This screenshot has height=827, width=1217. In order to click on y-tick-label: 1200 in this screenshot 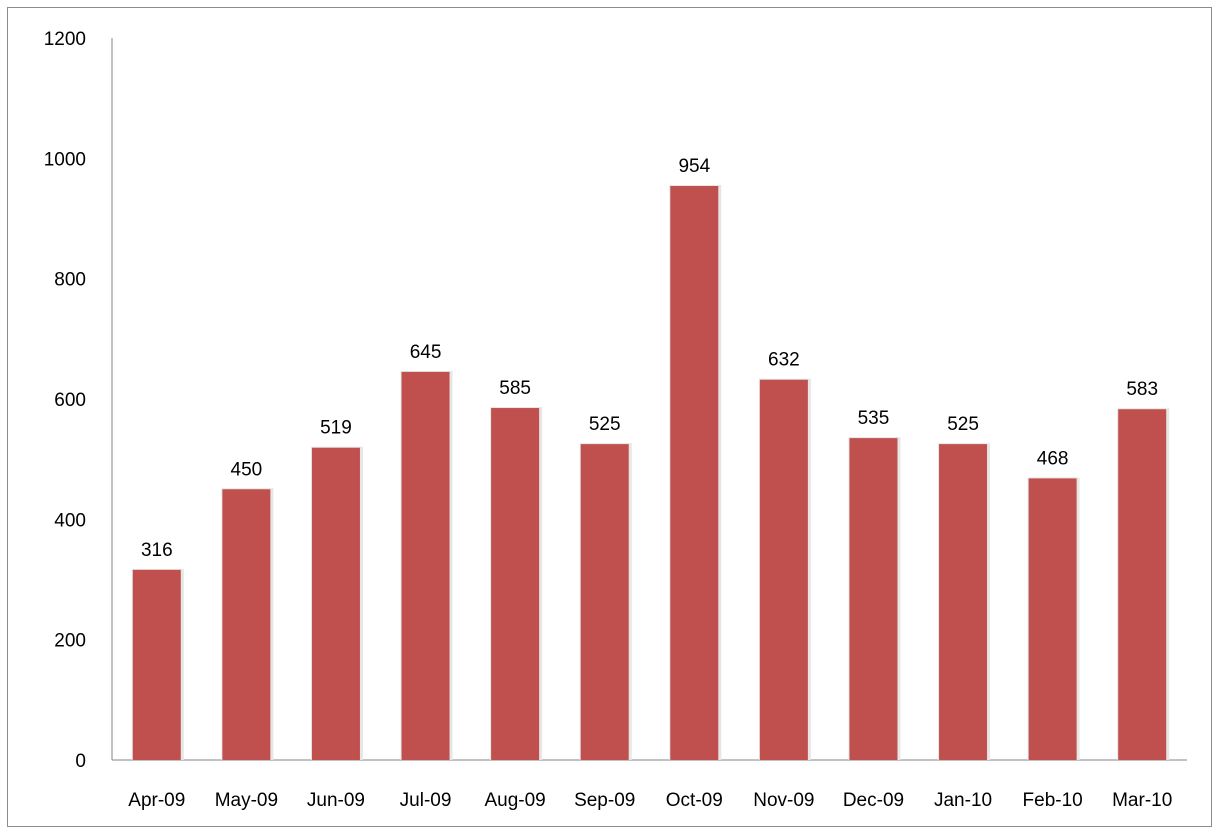, I will do `click(65, 39)`.